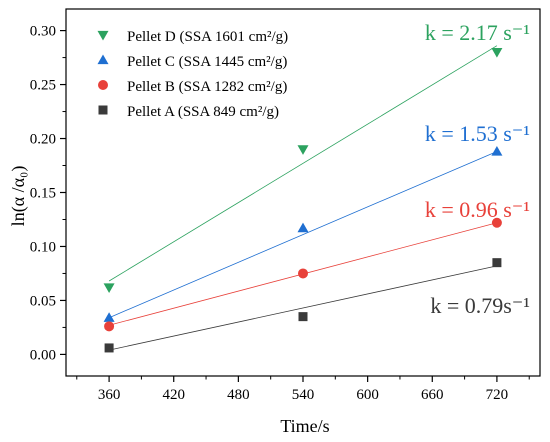 Image resolution: width=550 pixels, height=442 pixels. What do you see at coordinates (477, 209) in the screenshot?
I see `rate-constant-label: k = 0.96 s⁻¹` at bounding box center [477, 209].